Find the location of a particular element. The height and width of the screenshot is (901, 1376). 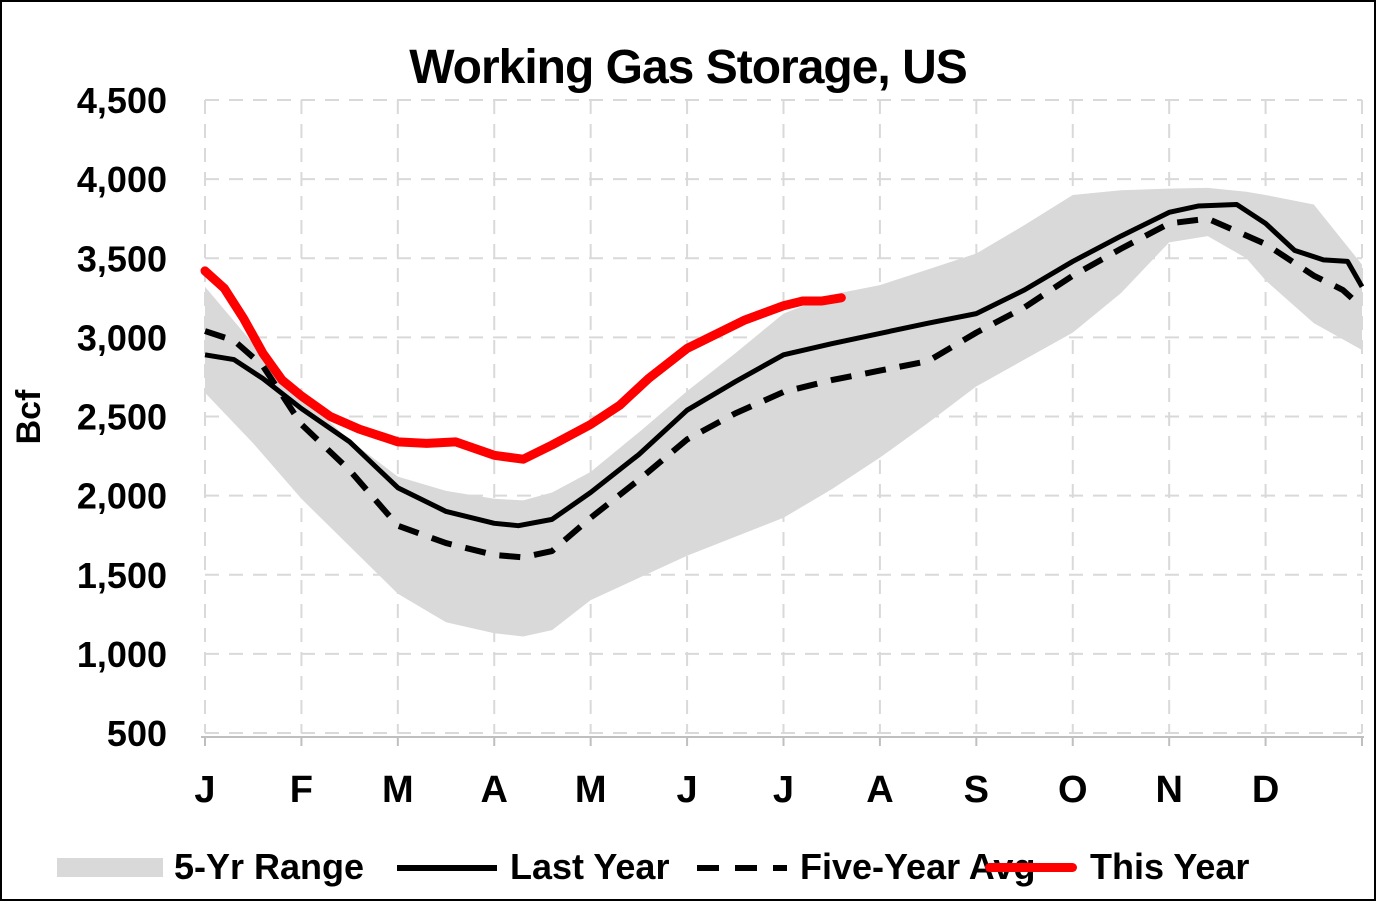

this-year-line-swatch is located at coordinates (1031, 867).